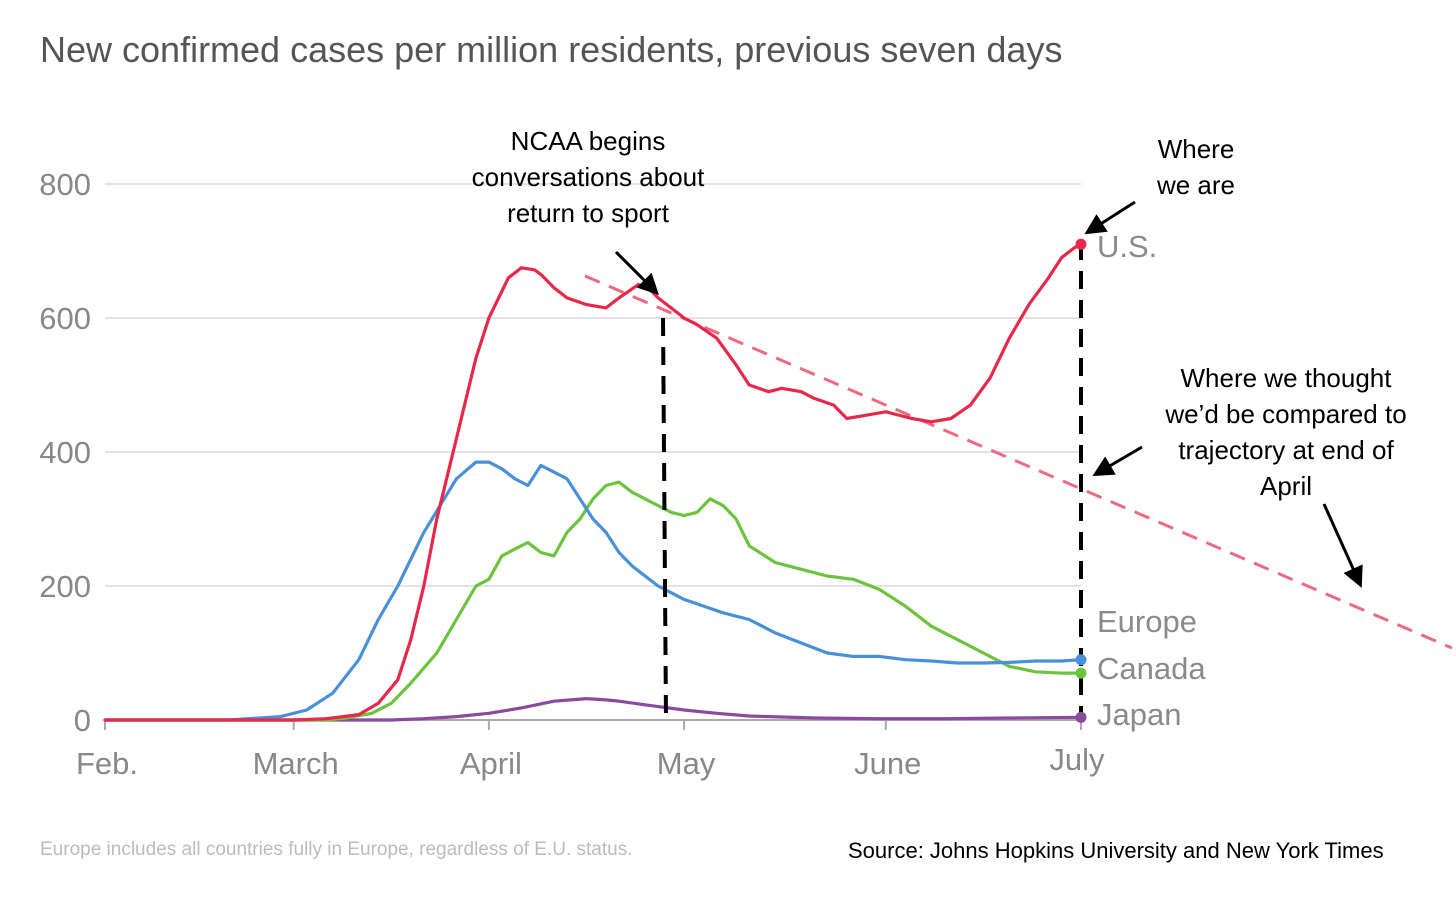 Image resolution: width=1456 pixels, height=900 pixels. Describe the element at coordinates (1117, 461) in the screenshot. I see `annotation-where-we-thought-arrow-left` at that location.